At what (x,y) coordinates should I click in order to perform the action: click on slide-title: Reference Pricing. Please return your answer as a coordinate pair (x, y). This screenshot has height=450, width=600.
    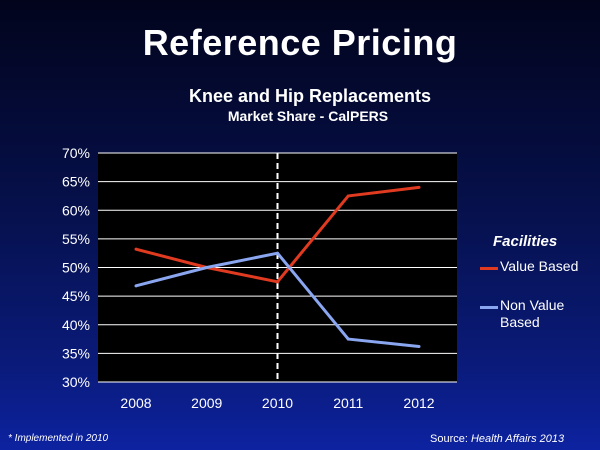
    Looking at the image, I should click on (300, 42).